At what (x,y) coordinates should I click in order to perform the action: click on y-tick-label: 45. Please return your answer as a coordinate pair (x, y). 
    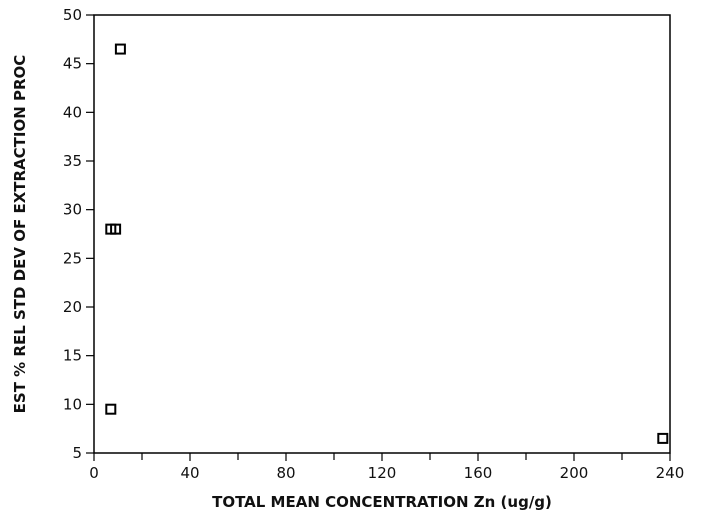
    Looking at the image, I should click on (72, 64).